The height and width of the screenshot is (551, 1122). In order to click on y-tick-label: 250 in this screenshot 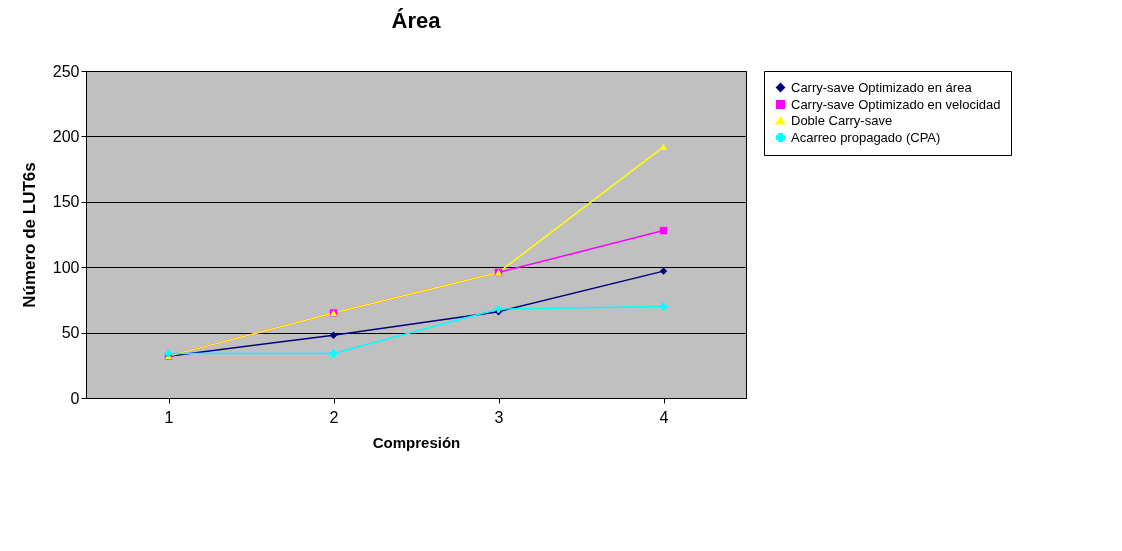, I will do `click(66, 71)`.